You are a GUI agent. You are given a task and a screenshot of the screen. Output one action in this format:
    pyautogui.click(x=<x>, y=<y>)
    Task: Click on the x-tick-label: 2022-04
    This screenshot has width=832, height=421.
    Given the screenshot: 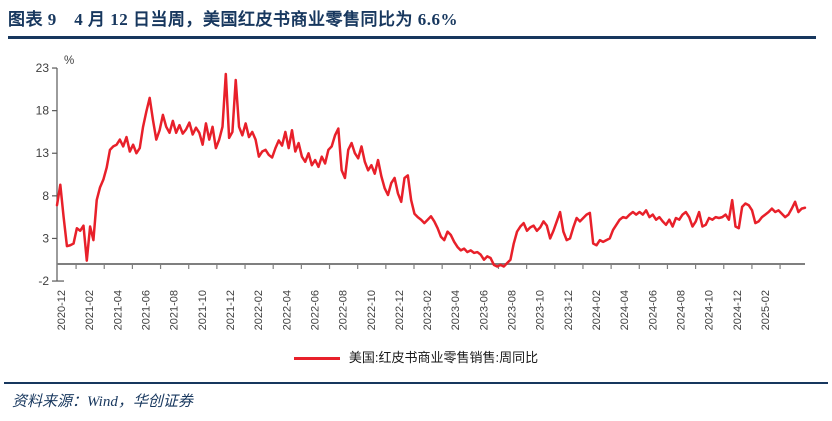 What is the action you would take?
    pyautogui.click(x=287, y=310)
    